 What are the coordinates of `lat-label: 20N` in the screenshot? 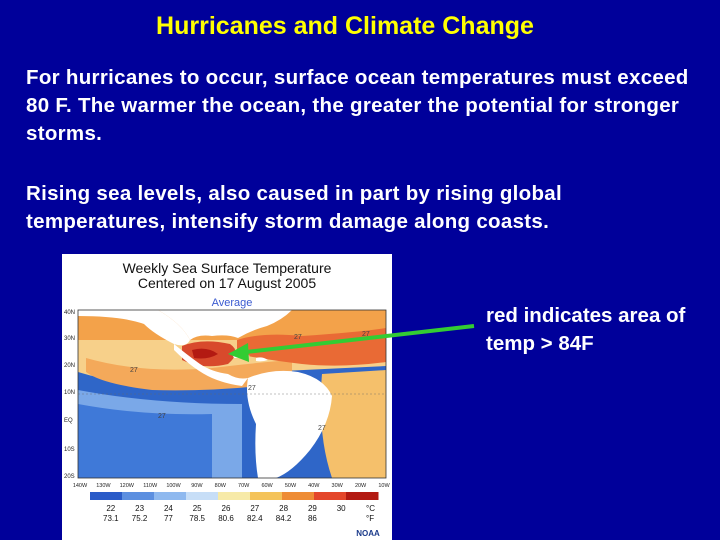 It's located at (69, 366).